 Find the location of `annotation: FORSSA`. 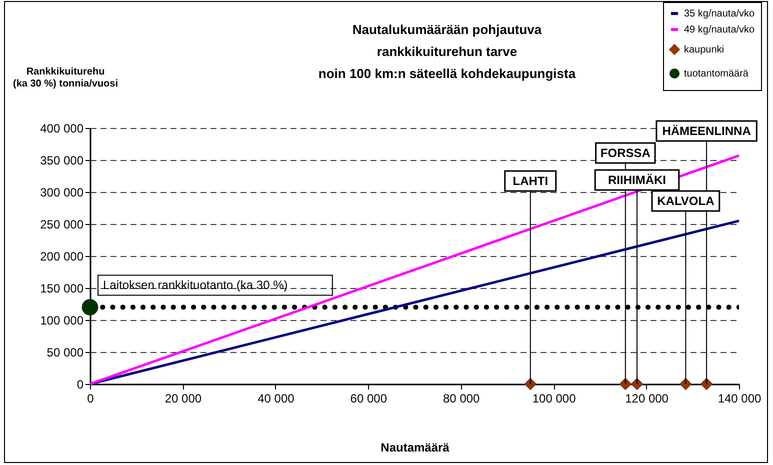

annotation: FORSSA is located at coordinates (625, 153).